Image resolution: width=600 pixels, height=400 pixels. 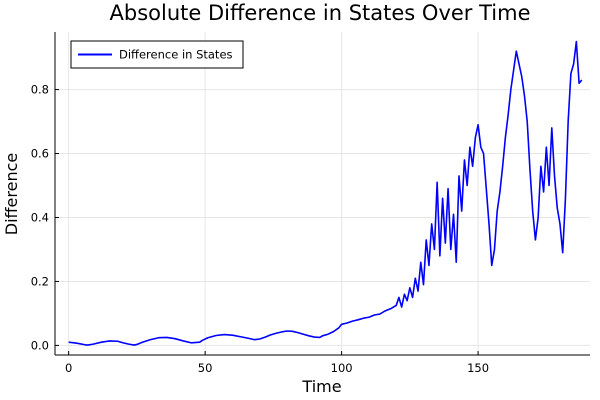 What do you see at coordinates (205, 368) in the screenshot?
I see `x-tick-label-1: 50` at bounding box center [205, 368].